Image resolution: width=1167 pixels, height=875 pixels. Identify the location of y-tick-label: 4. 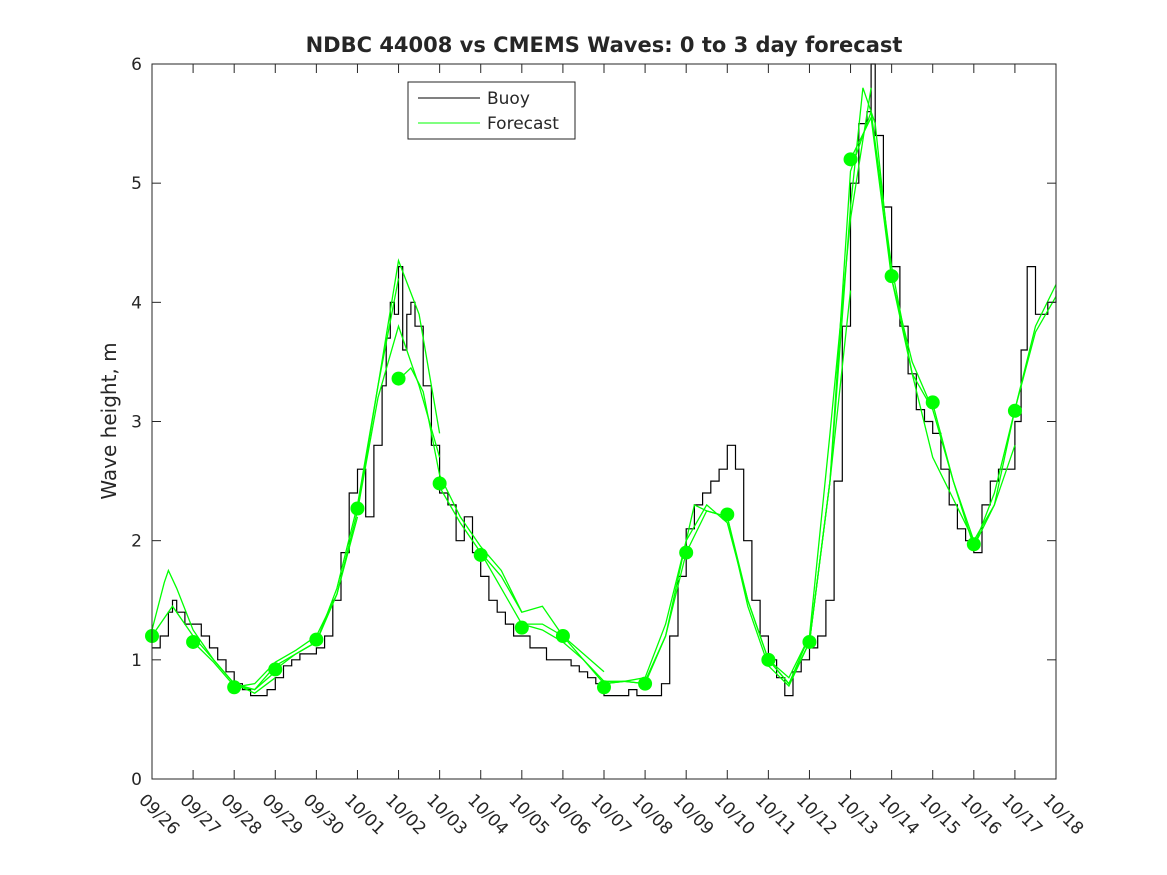
(136, 303).